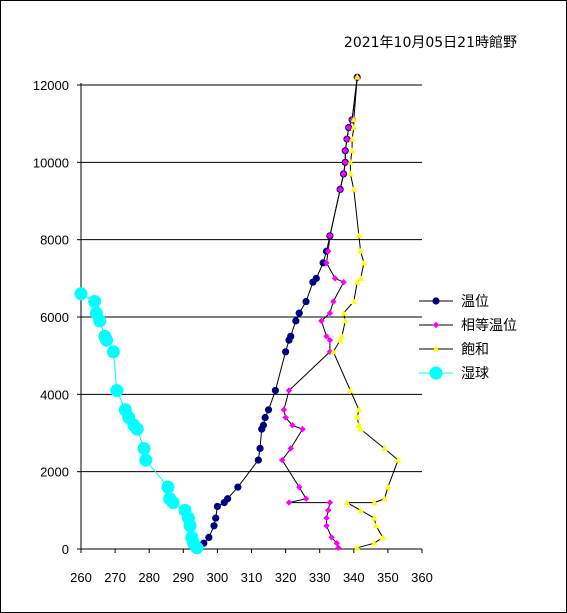 Image resolution: width=567 pixels, height=613 pixels. Describe the element at coordinates (388, 577) in the screenshot. I see `x-tick-label: 350` at that location.